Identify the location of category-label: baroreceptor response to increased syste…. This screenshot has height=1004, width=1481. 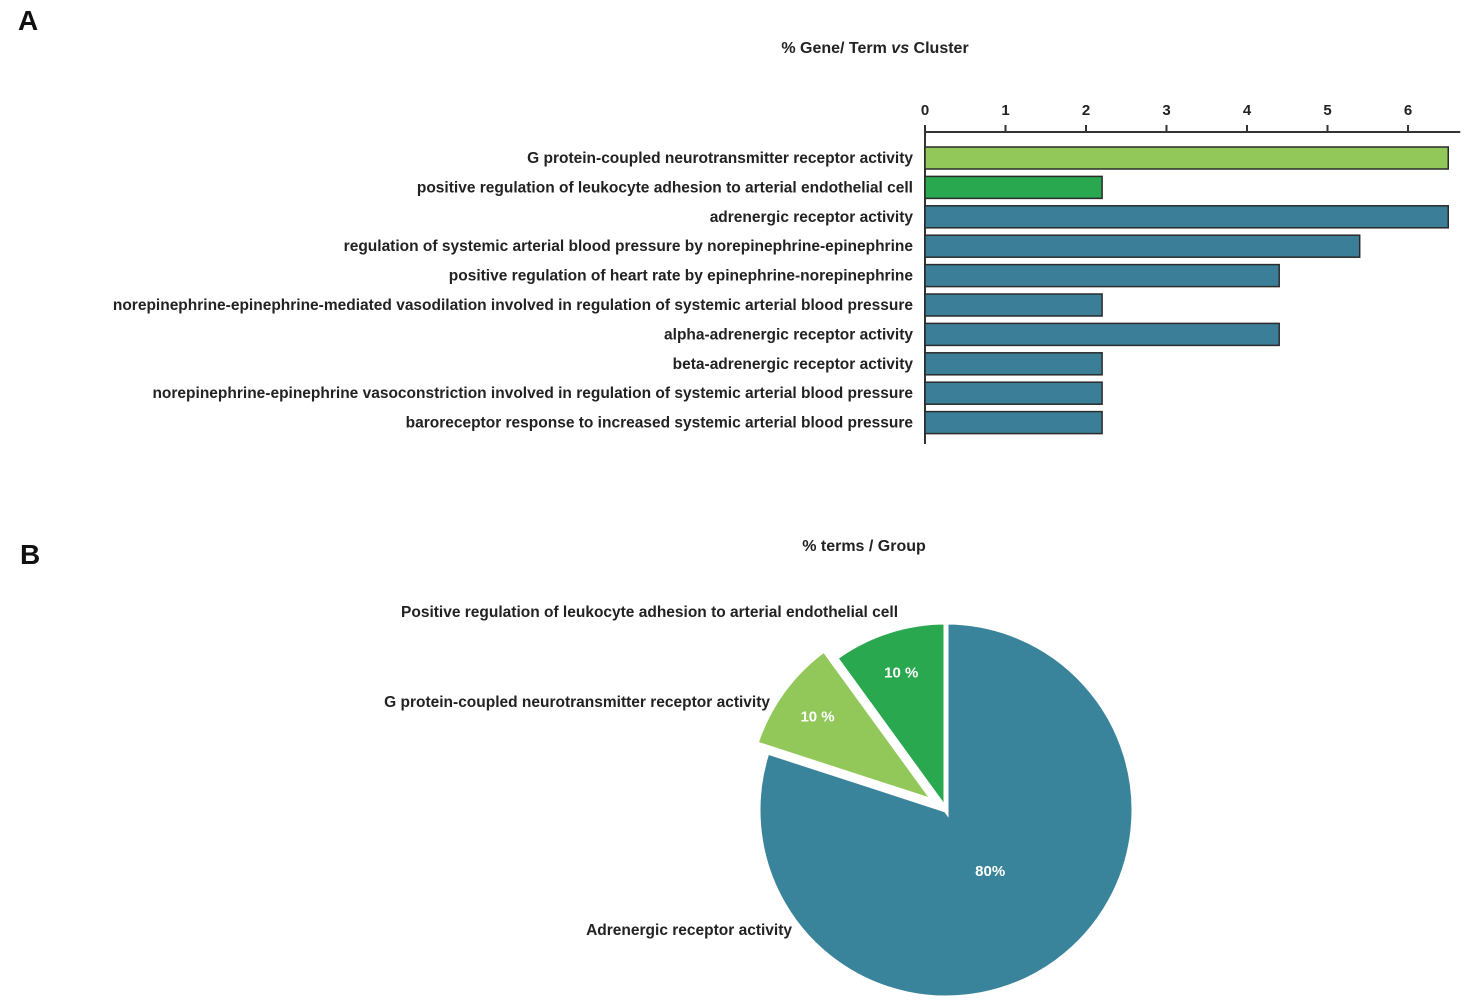
(660, 423).